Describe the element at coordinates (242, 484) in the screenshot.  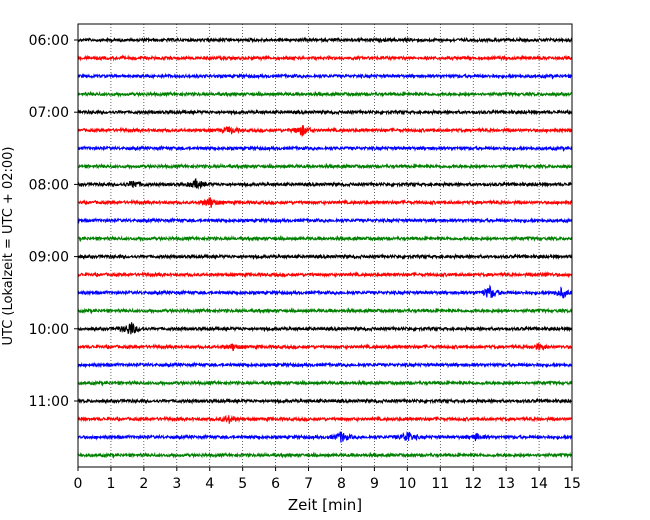
I see `x-tick-label: 5` at that location.